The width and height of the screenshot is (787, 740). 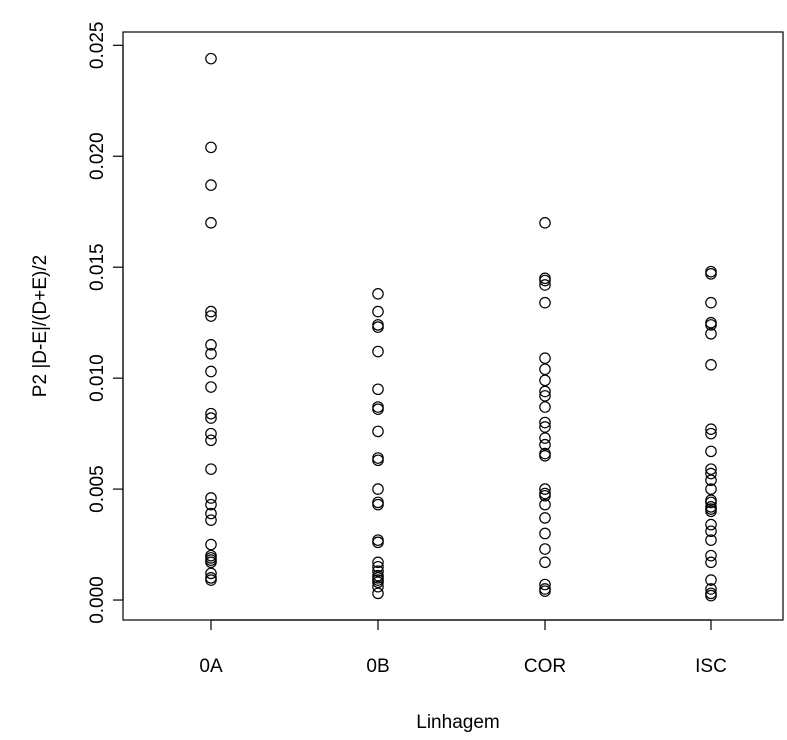 I want to click on y-tick-label: 0.020, so click(x=97, y=156).